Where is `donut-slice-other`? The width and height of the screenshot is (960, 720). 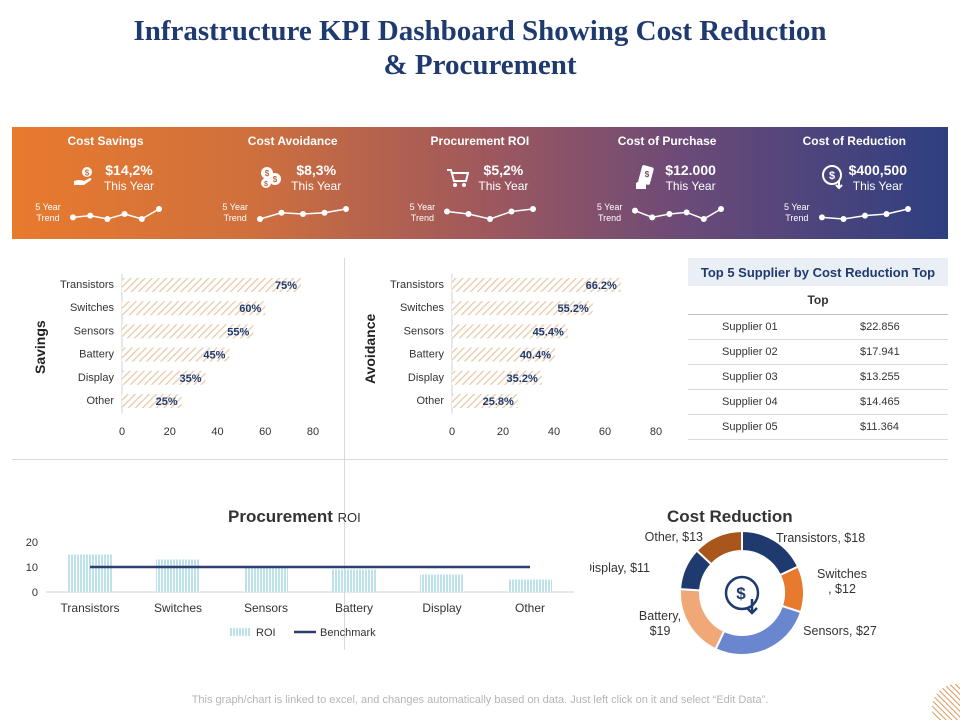
donut-slice-other is located at coordinates (719, 547).